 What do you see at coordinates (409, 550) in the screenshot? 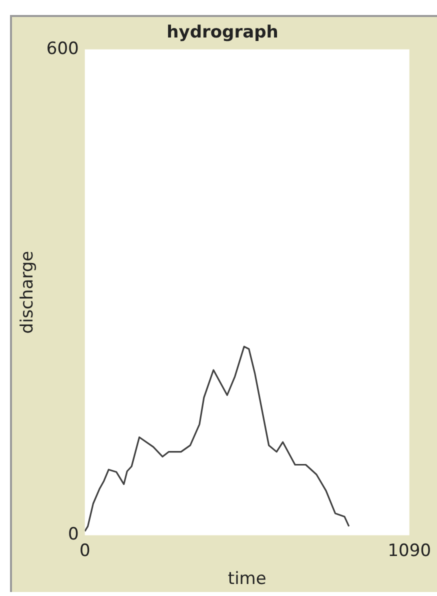
I see `x-tick-label: 1090` at bounding box center [409, 550].